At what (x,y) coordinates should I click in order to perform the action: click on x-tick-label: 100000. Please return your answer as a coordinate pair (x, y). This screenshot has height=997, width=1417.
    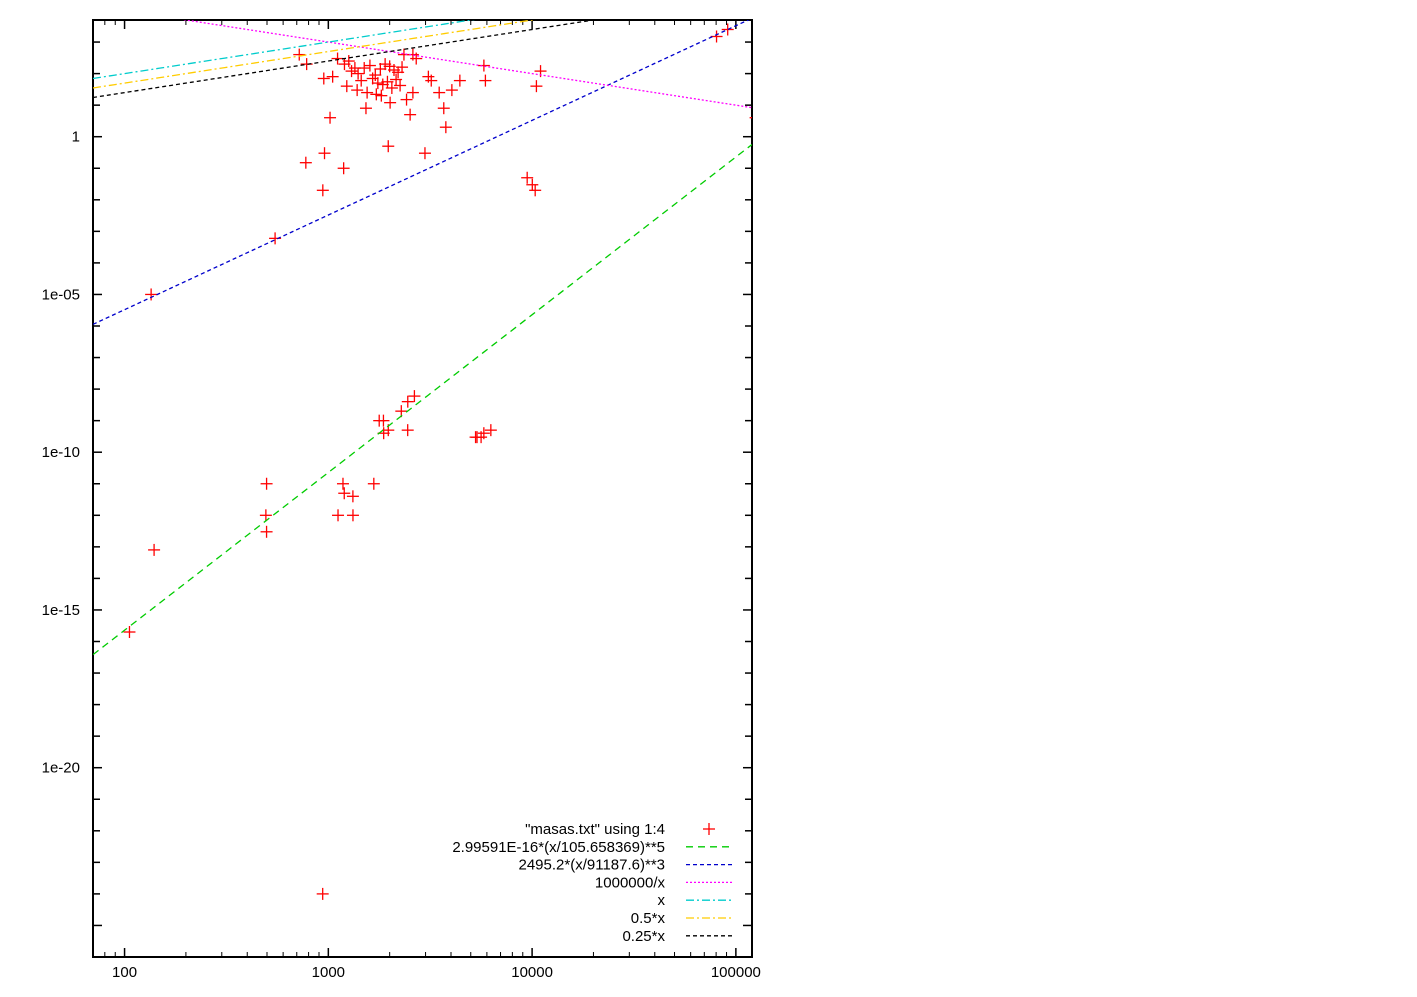
    Looking at the image, I should click on (736, 972).